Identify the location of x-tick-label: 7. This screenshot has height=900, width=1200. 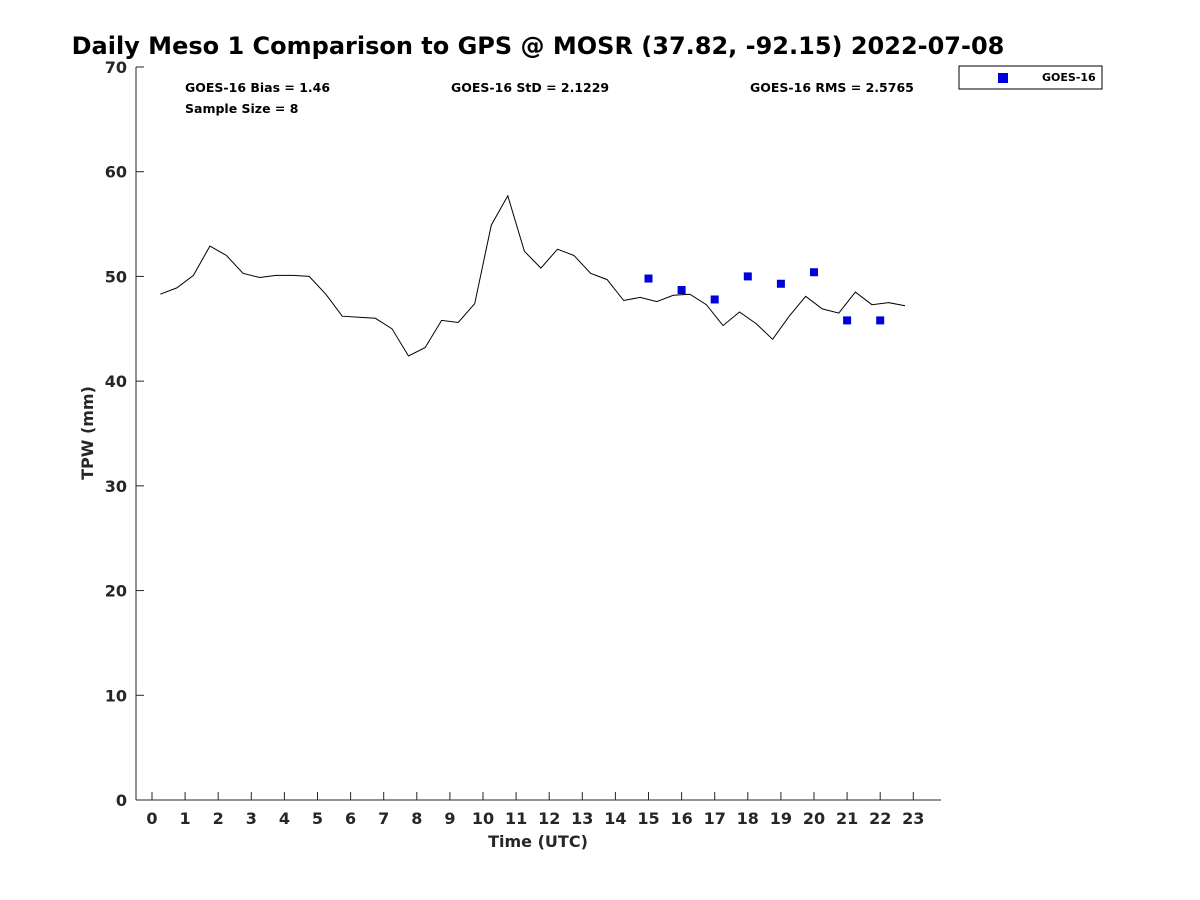
(383, 818).